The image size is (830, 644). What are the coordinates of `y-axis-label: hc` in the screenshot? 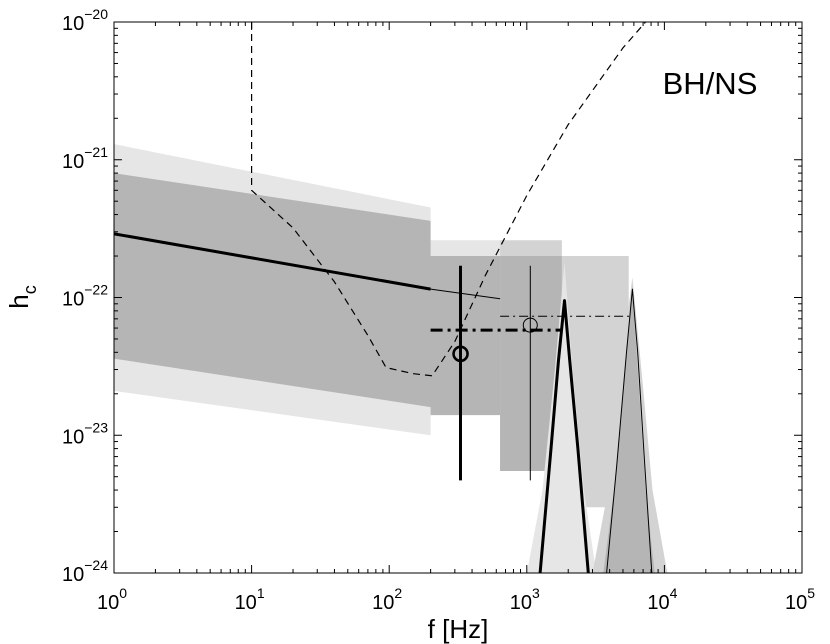 It's located at (22, 296).